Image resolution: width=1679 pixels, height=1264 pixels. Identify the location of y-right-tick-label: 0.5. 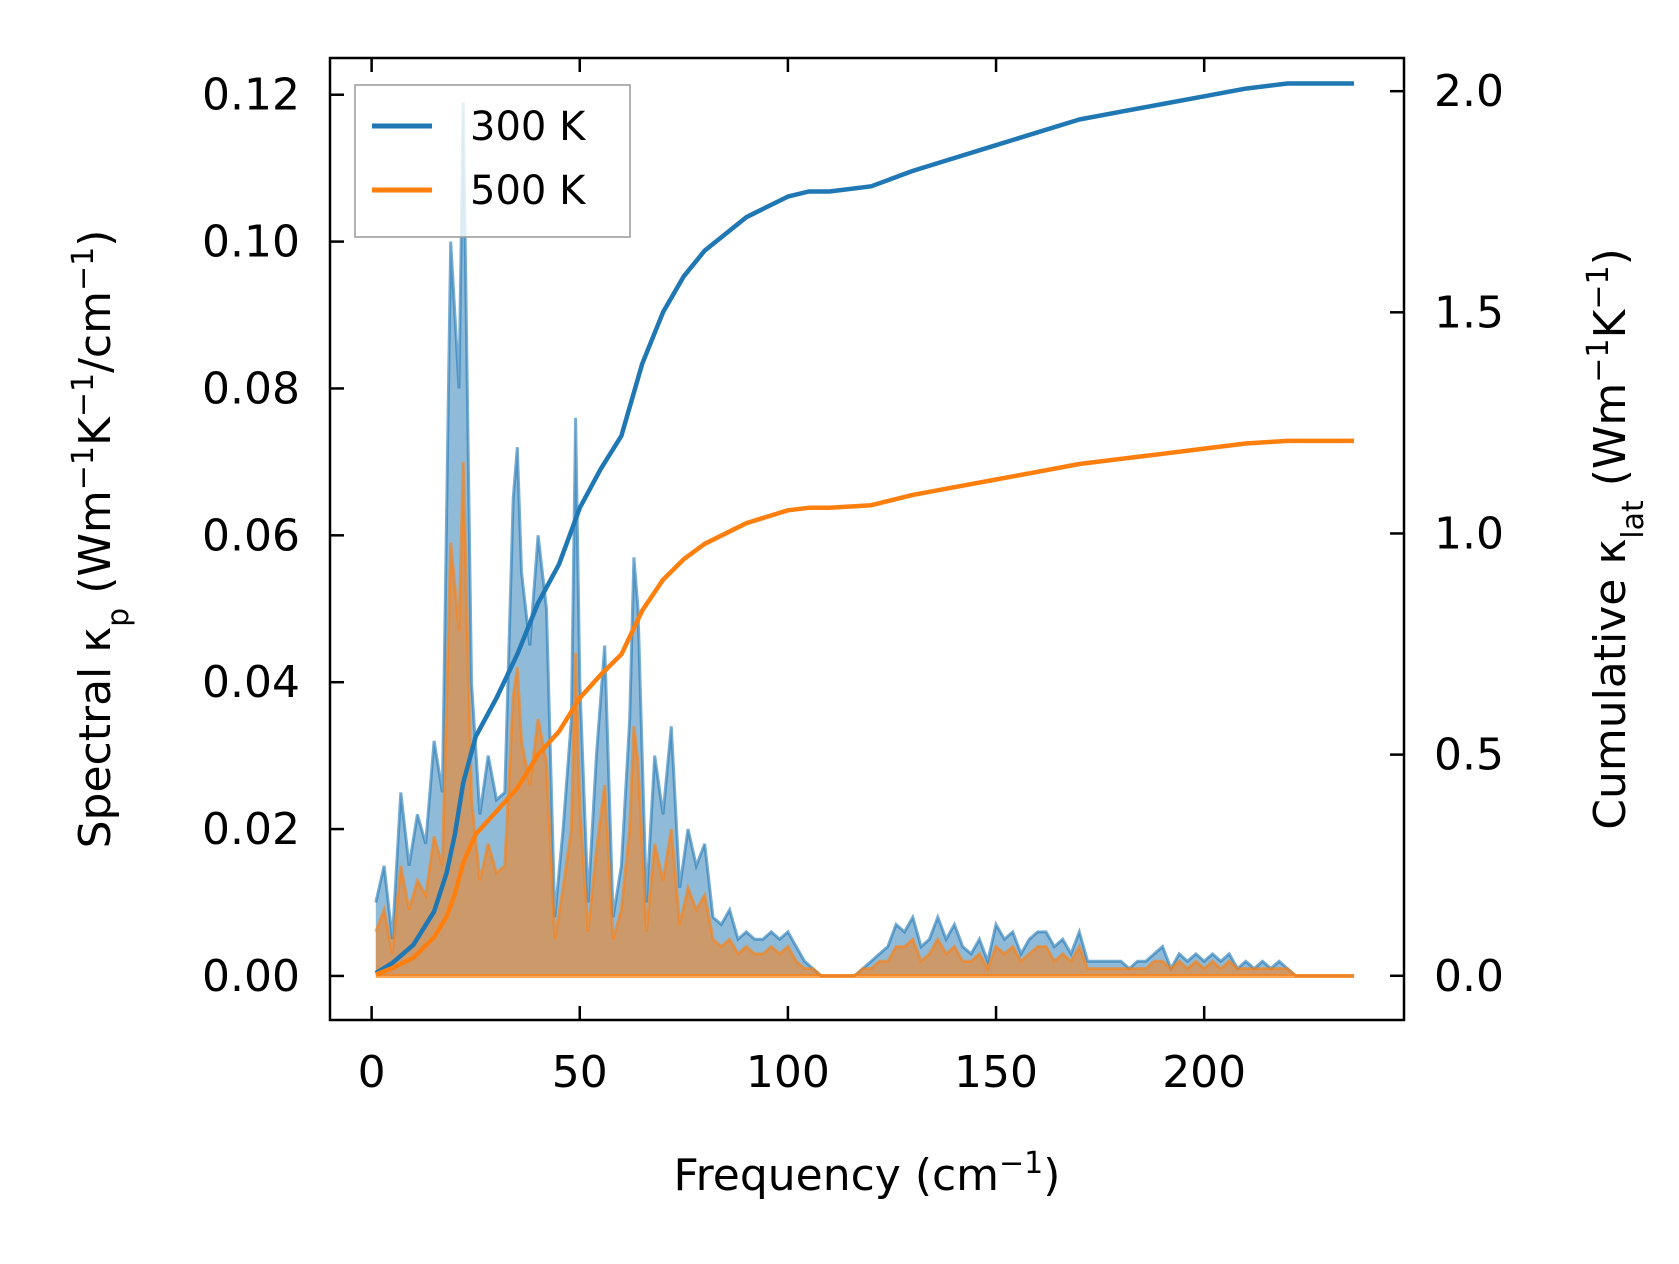
(1469, 755).